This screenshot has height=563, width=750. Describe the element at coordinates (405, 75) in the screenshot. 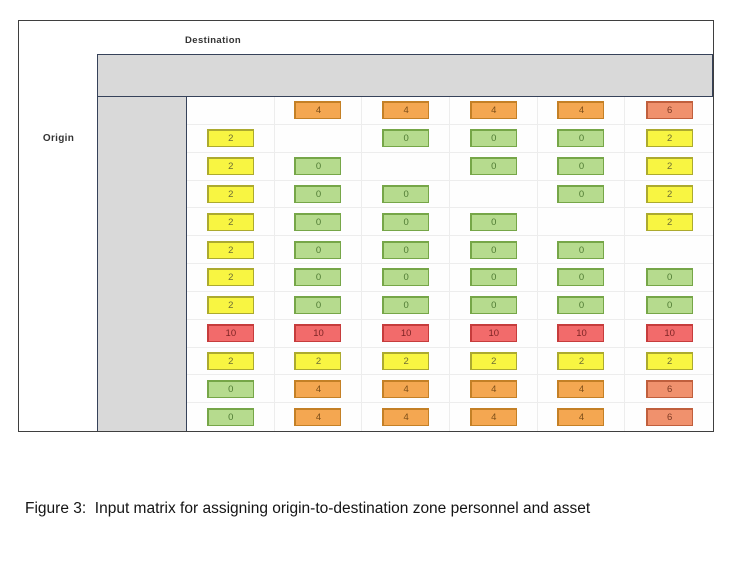

I see `destination-header-band` at that location.